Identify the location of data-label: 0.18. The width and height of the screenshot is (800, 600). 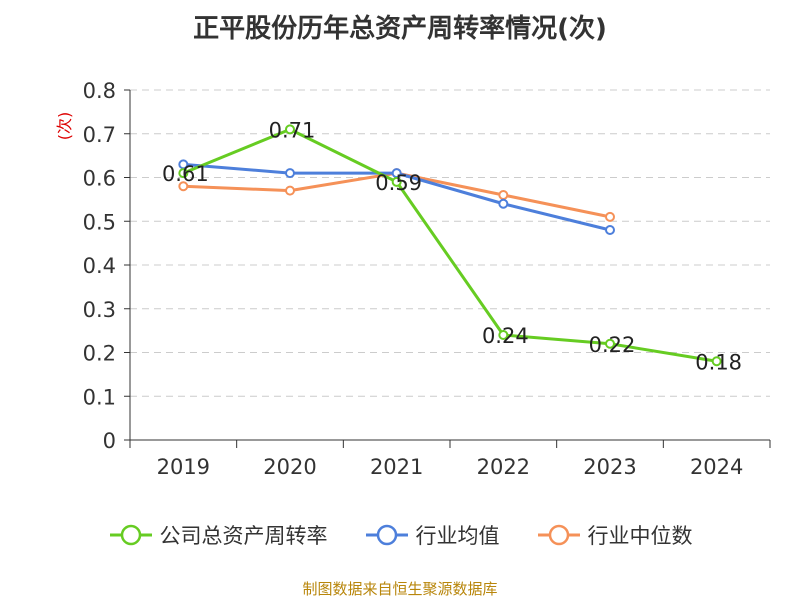
(718, 362).